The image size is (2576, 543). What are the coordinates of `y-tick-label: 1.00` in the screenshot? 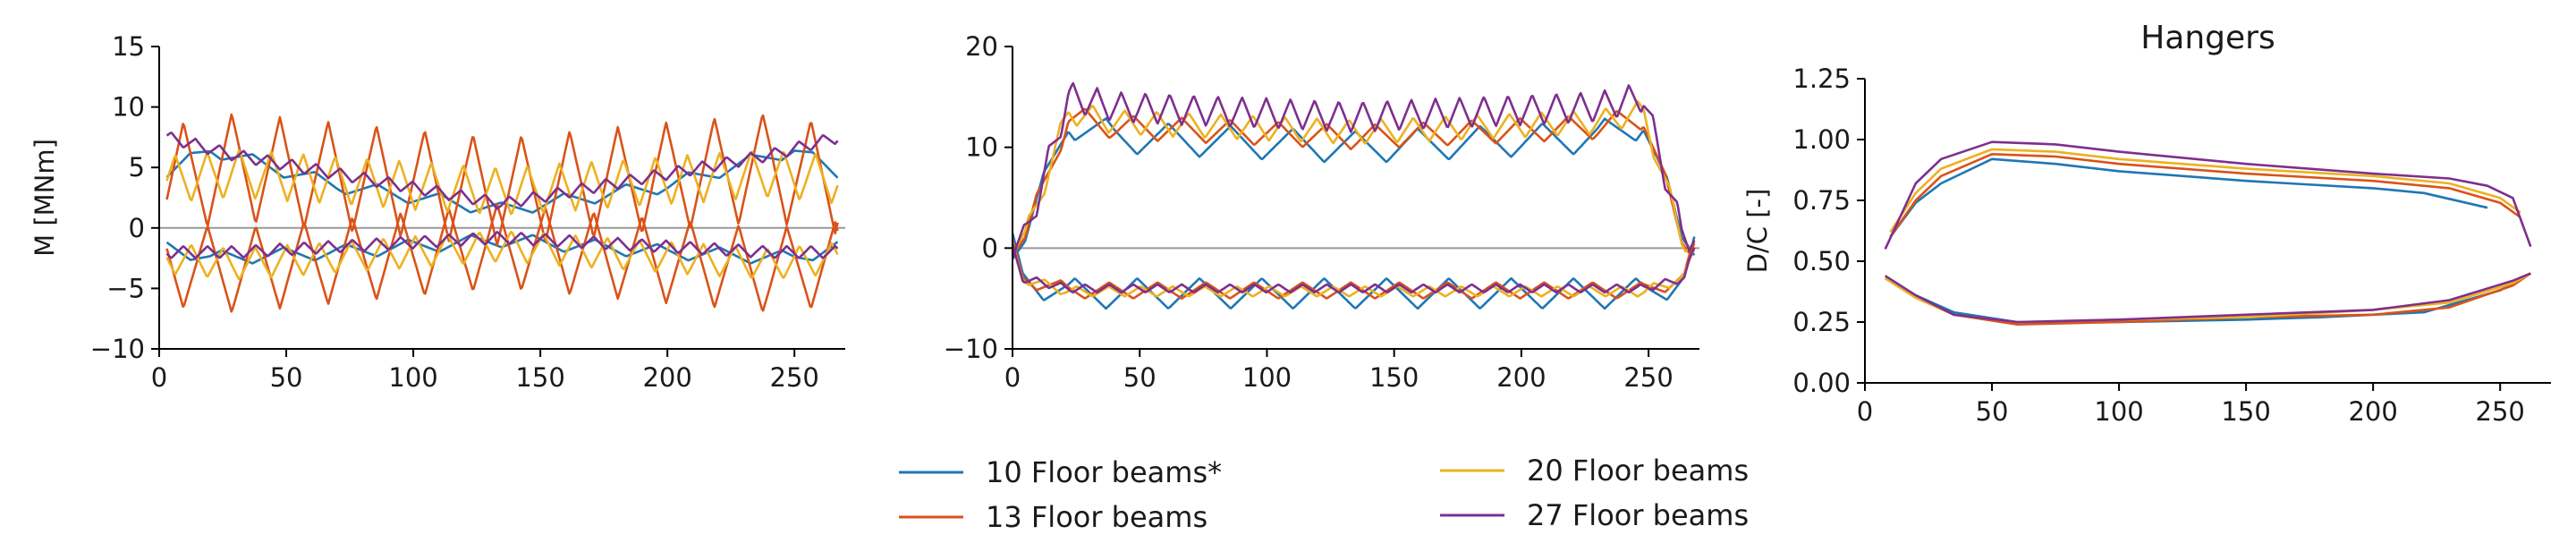 It's located at (1821, 139).